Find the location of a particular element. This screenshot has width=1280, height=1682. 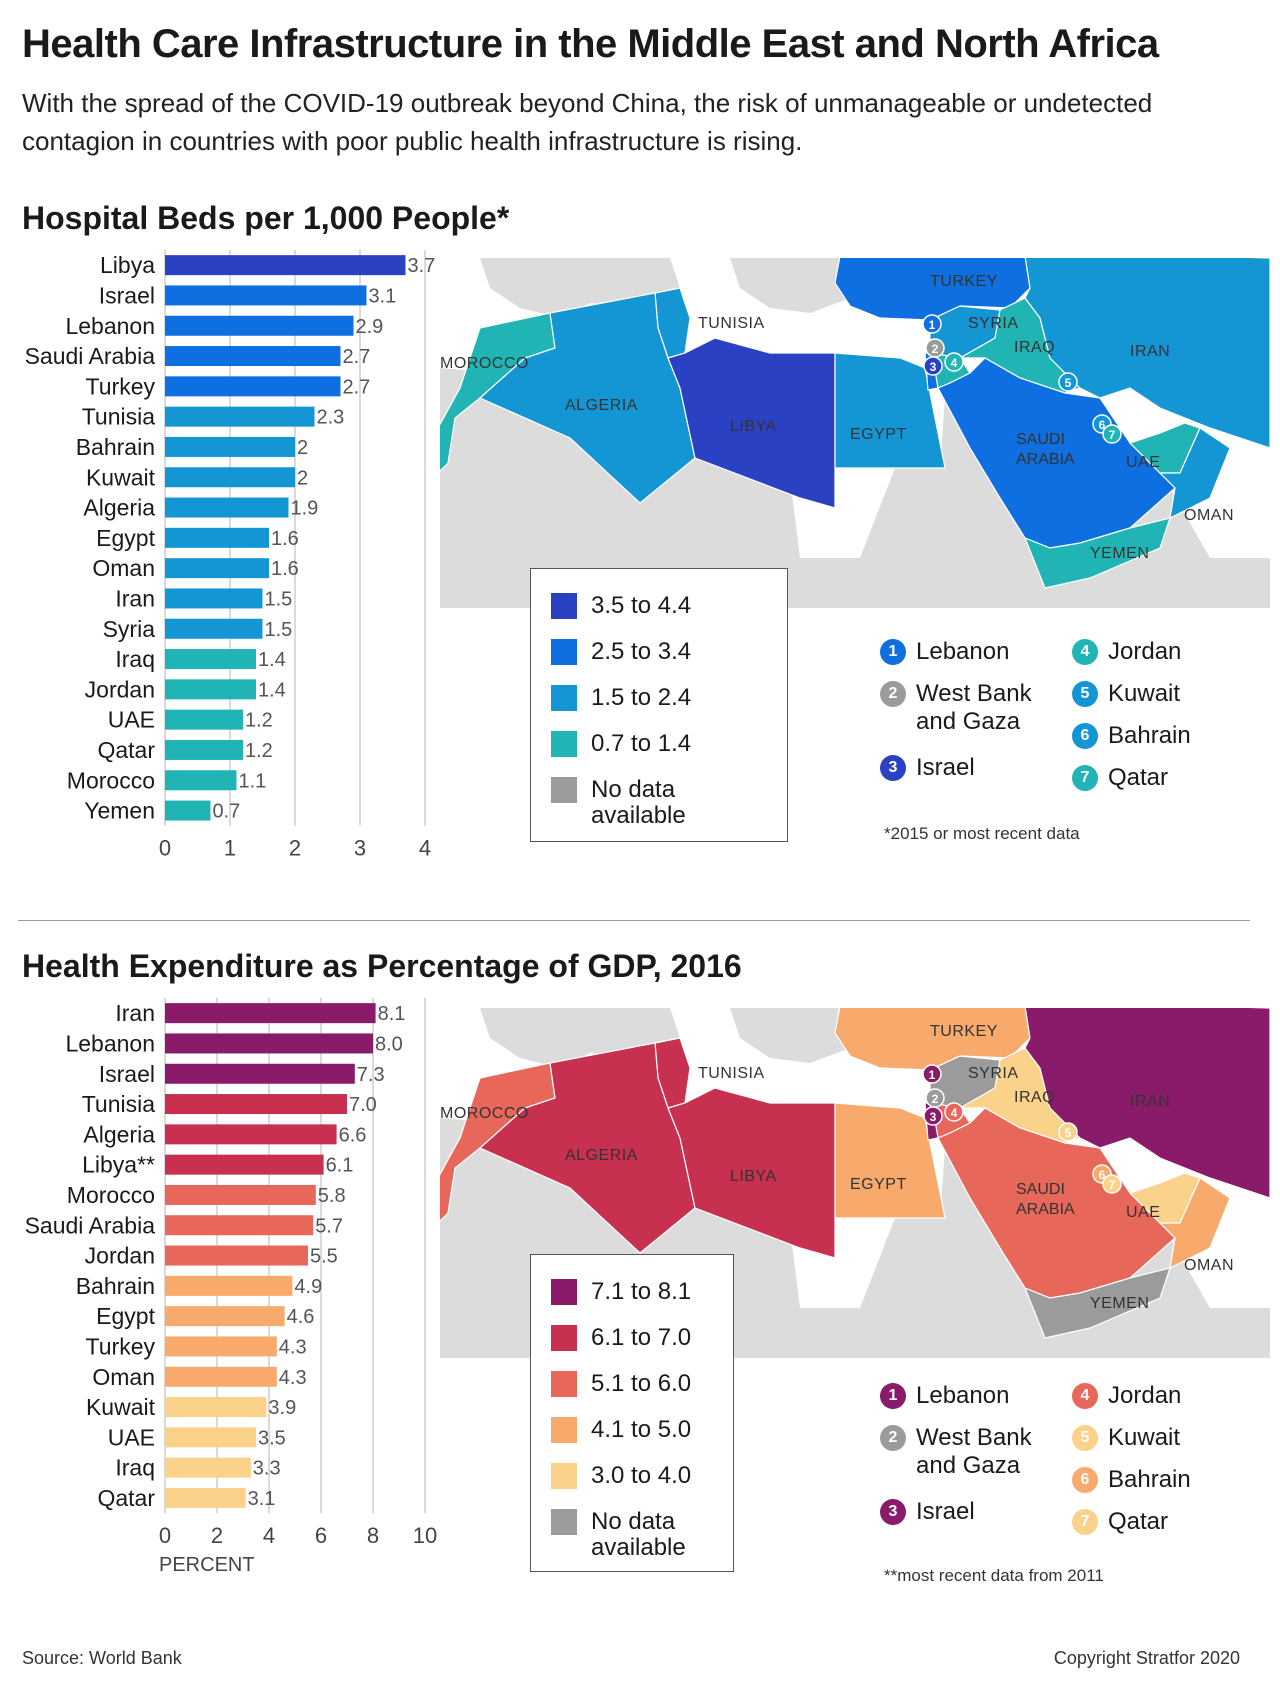

category-label: Egypt is located at coordinates (125, 1316).